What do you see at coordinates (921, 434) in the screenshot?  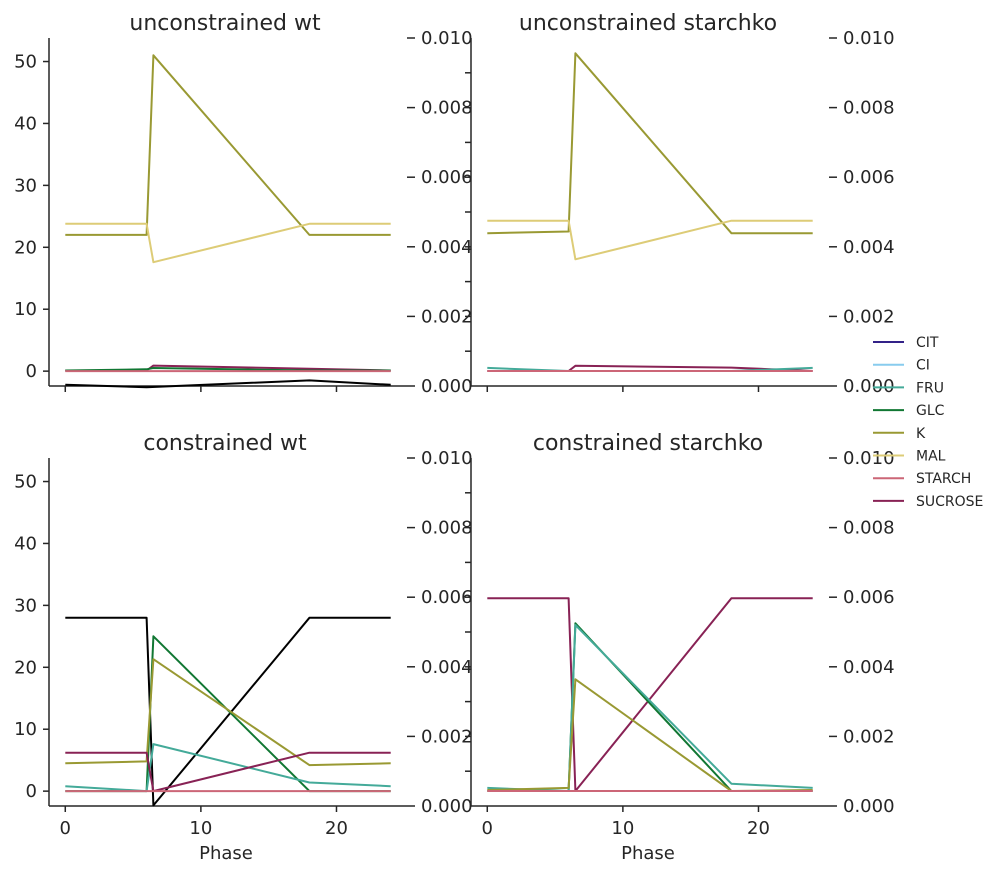 I see `legend-label-k: K` at bounding box center [921, 434].